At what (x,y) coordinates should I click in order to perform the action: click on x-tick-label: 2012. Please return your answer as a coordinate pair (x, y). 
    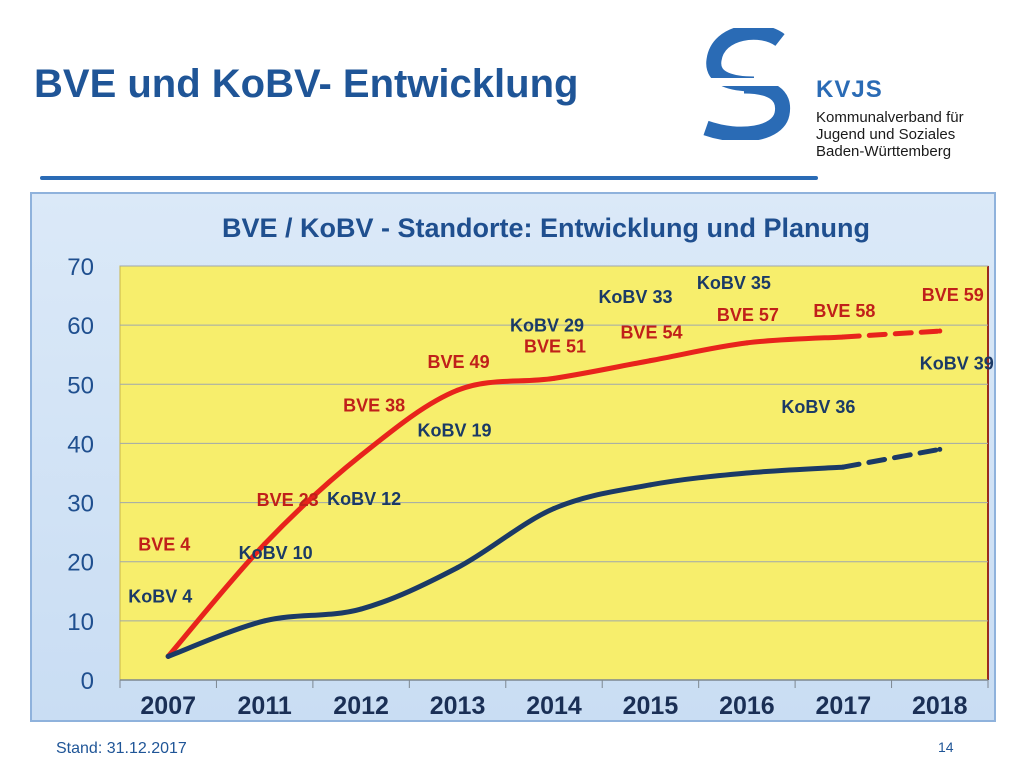
    Looking at the image, I should click on (361, 706).